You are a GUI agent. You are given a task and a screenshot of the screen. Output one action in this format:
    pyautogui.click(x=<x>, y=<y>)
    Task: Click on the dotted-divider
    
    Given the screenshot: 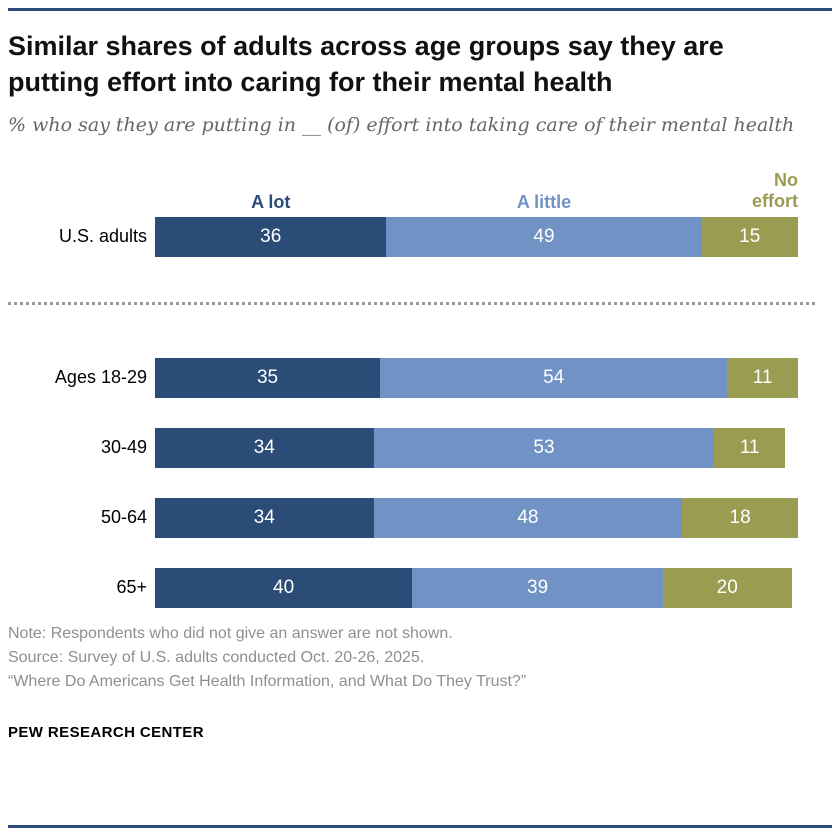 What is the action you would take?
    pyautogui.click(x=411, y=303)
    